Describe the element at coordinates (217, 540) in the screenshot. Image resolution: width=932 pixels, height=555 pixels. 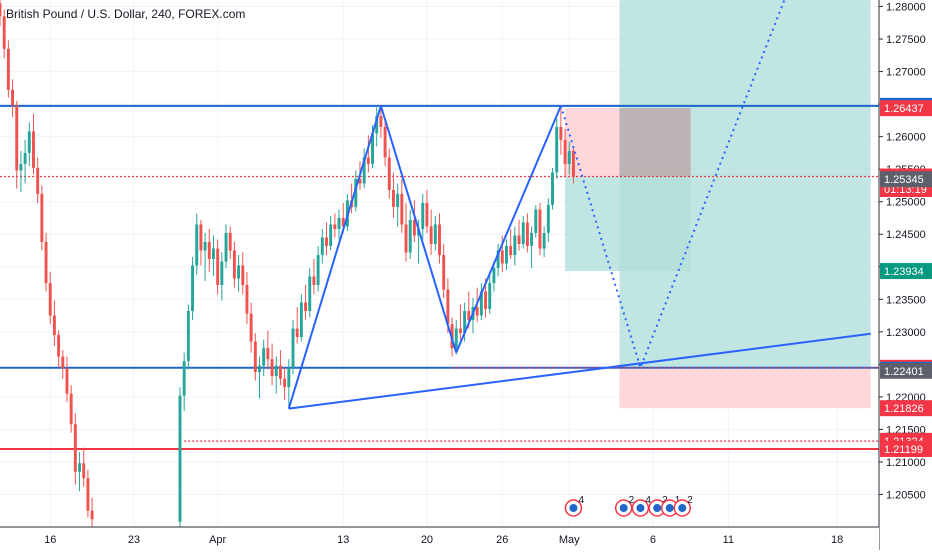
I see `x-tick-label: Apr` at that location.